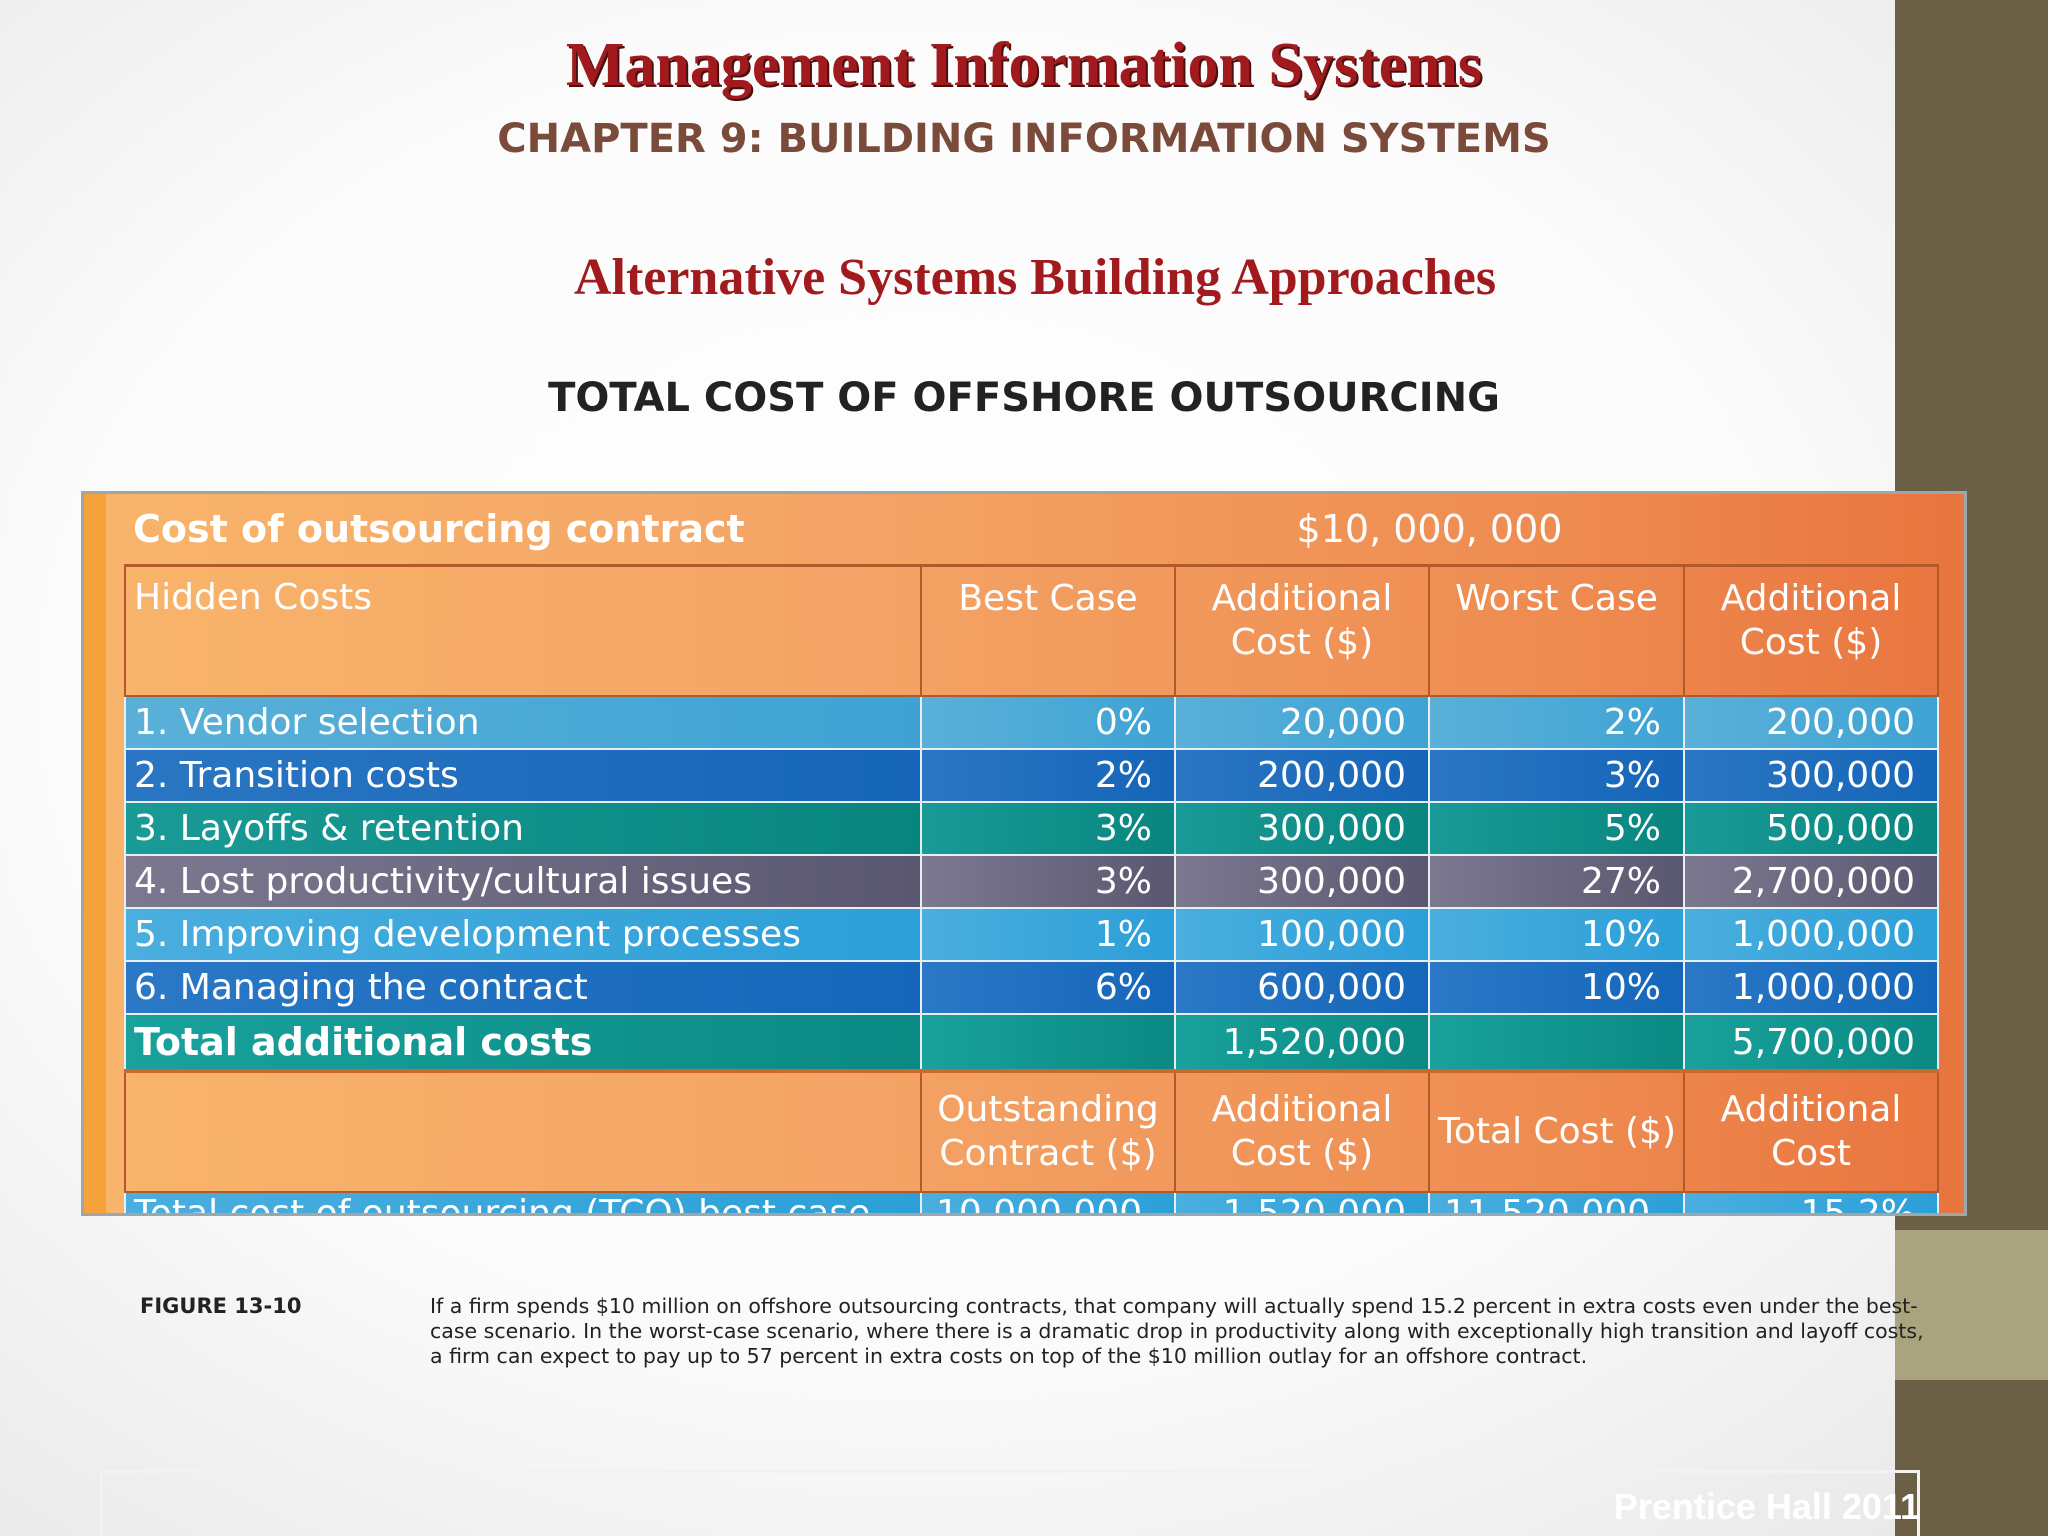 This screenshot has width=2048, height=1536. Describe the element at coordinates (523, 987) in the screenshot. I see `row-label: 6. Managing the contract` at that location.